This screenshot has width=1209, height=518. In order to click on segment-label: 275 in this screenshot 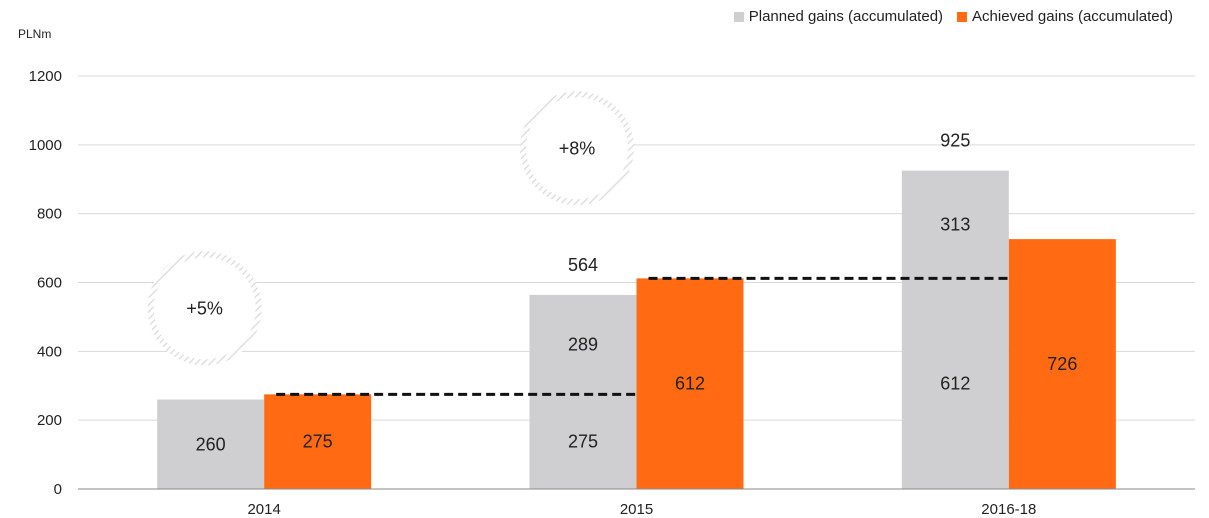, I will do `click(583, 442)`.